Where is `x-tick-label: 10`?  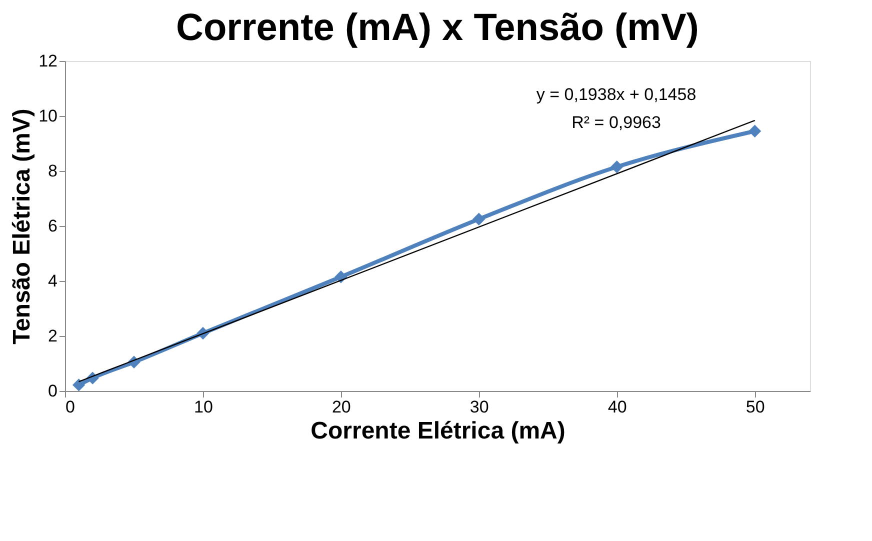
x-tick-label: 10 is located at coordinates (203, 407).